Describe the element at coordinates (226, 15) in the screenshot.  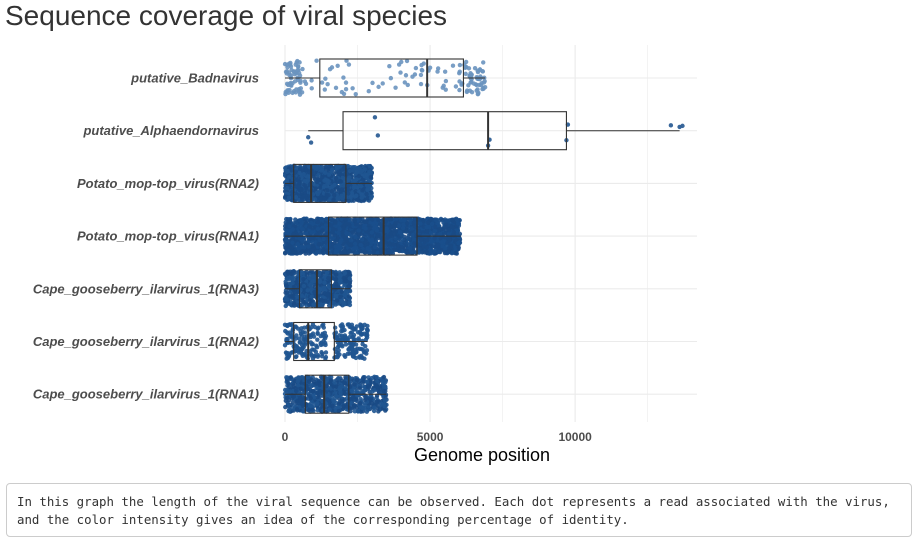
I see `chart-title: Sequence coverage of viral species` at that location.